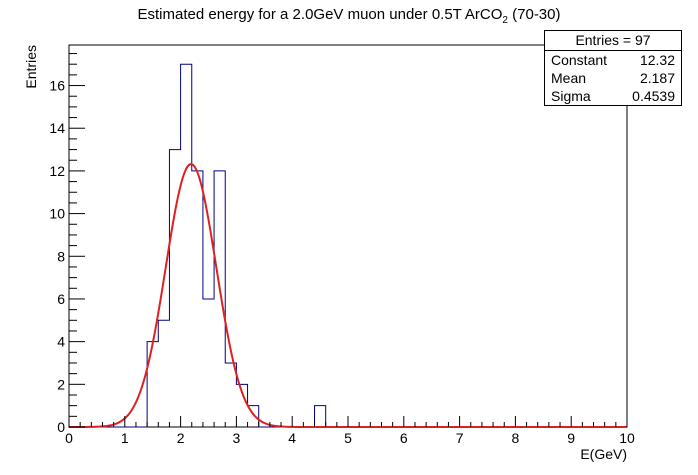 Image resolution: width=698 pixels, height=475 pixels. What do you see at coordinates (404, 438) in the screenshot?
I see `x-tick-label: 6` at bounding box center [404, 438].